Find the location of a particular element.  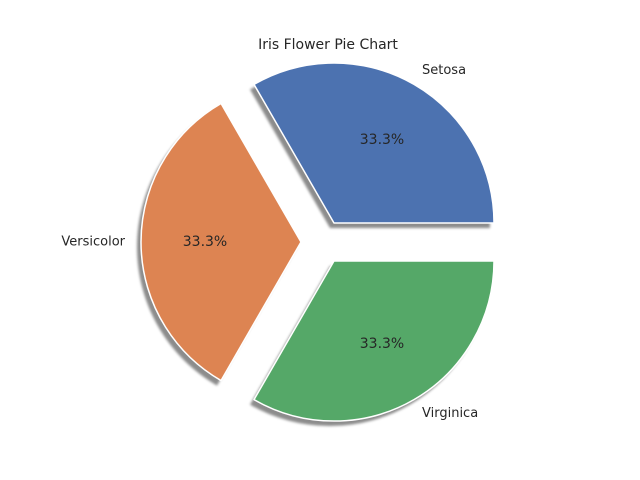

slice-versicolor is located at coordinates (221, 242).